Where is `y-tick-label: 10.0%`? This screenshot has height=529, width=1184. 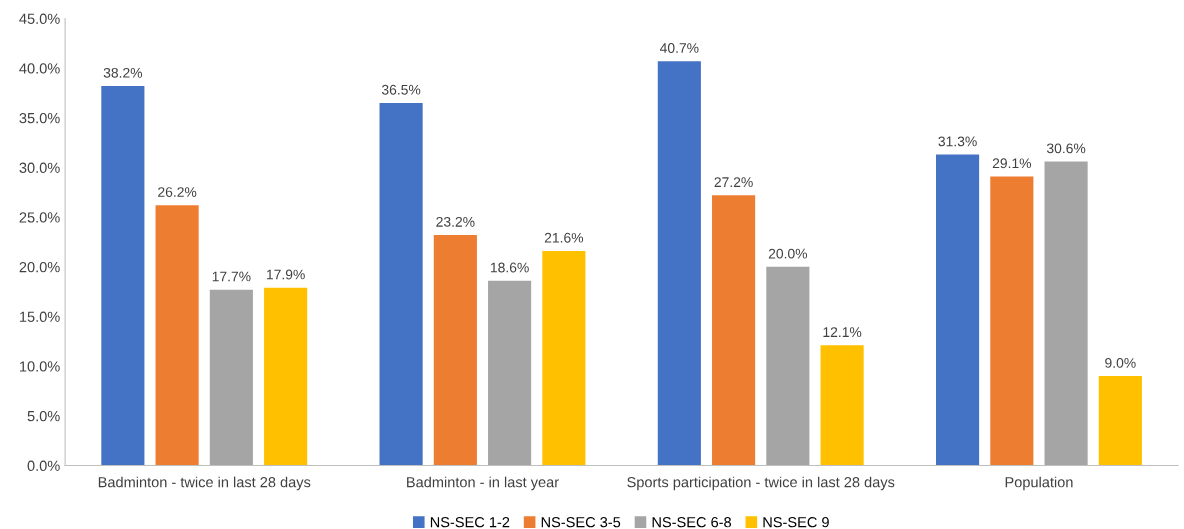 y-tick-label: 10.0% is located at coordinates (40, 366).